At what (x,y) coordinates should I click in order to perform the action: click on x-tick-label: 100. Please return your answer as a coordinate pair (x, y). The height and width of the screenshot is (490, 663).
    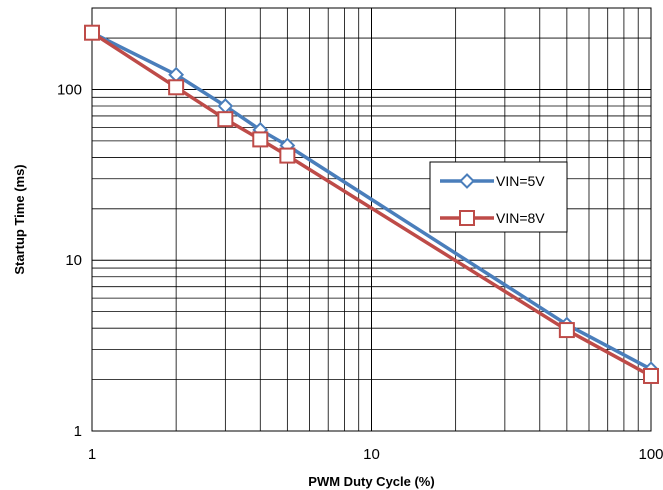
    Looking at the image, I should click on (650, 454).